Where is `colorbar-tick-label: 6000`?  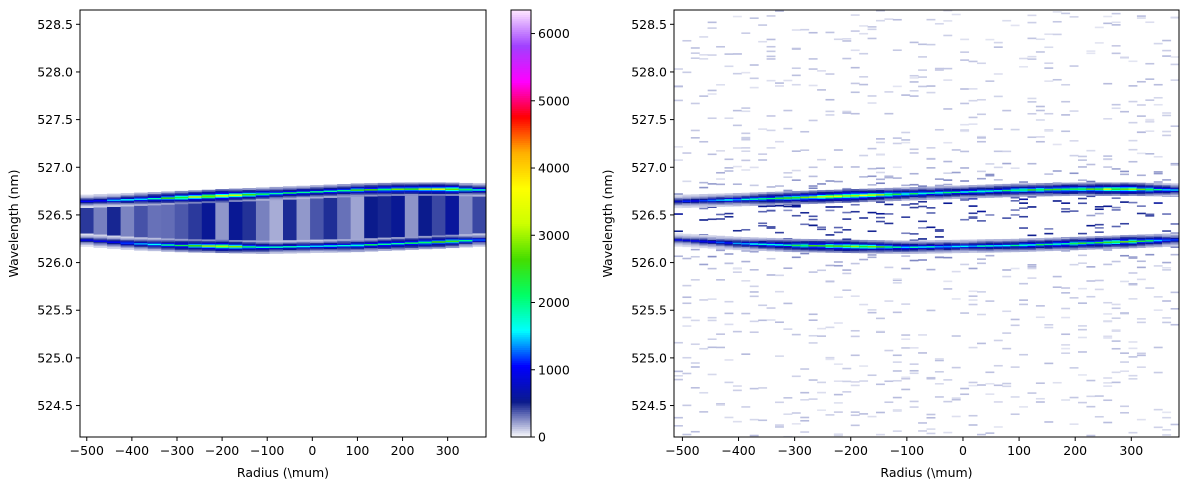 colorbar-tick-label: 6000 is located at coordinates (554, 33).